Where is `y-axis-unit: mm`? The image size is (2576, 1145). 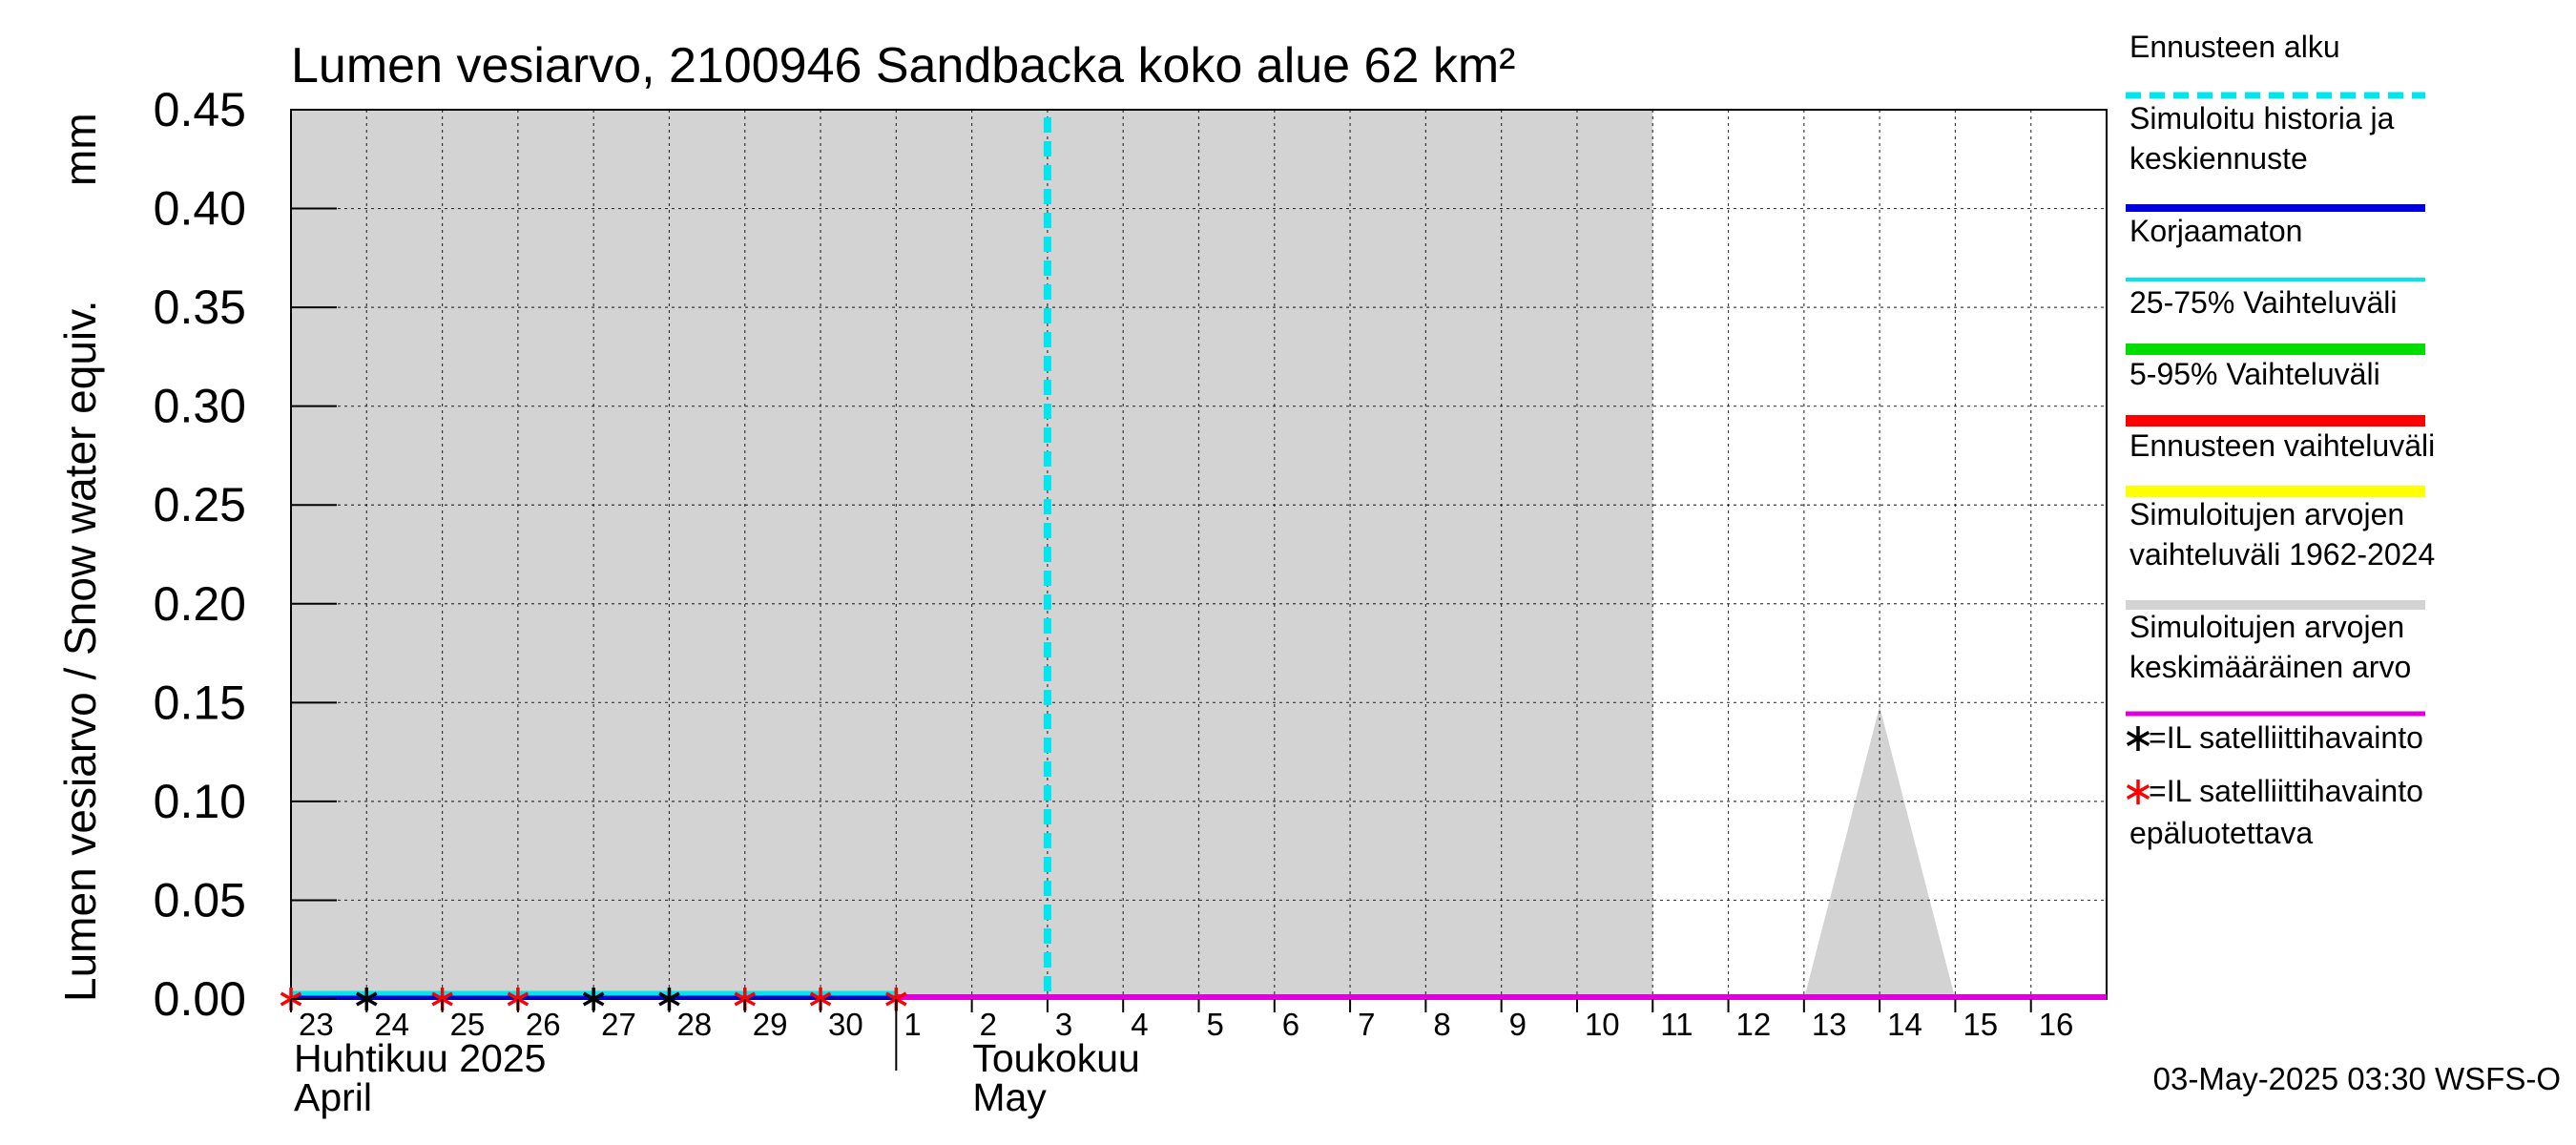 y-axis-unit: mm is located at coordinates (80, 149).